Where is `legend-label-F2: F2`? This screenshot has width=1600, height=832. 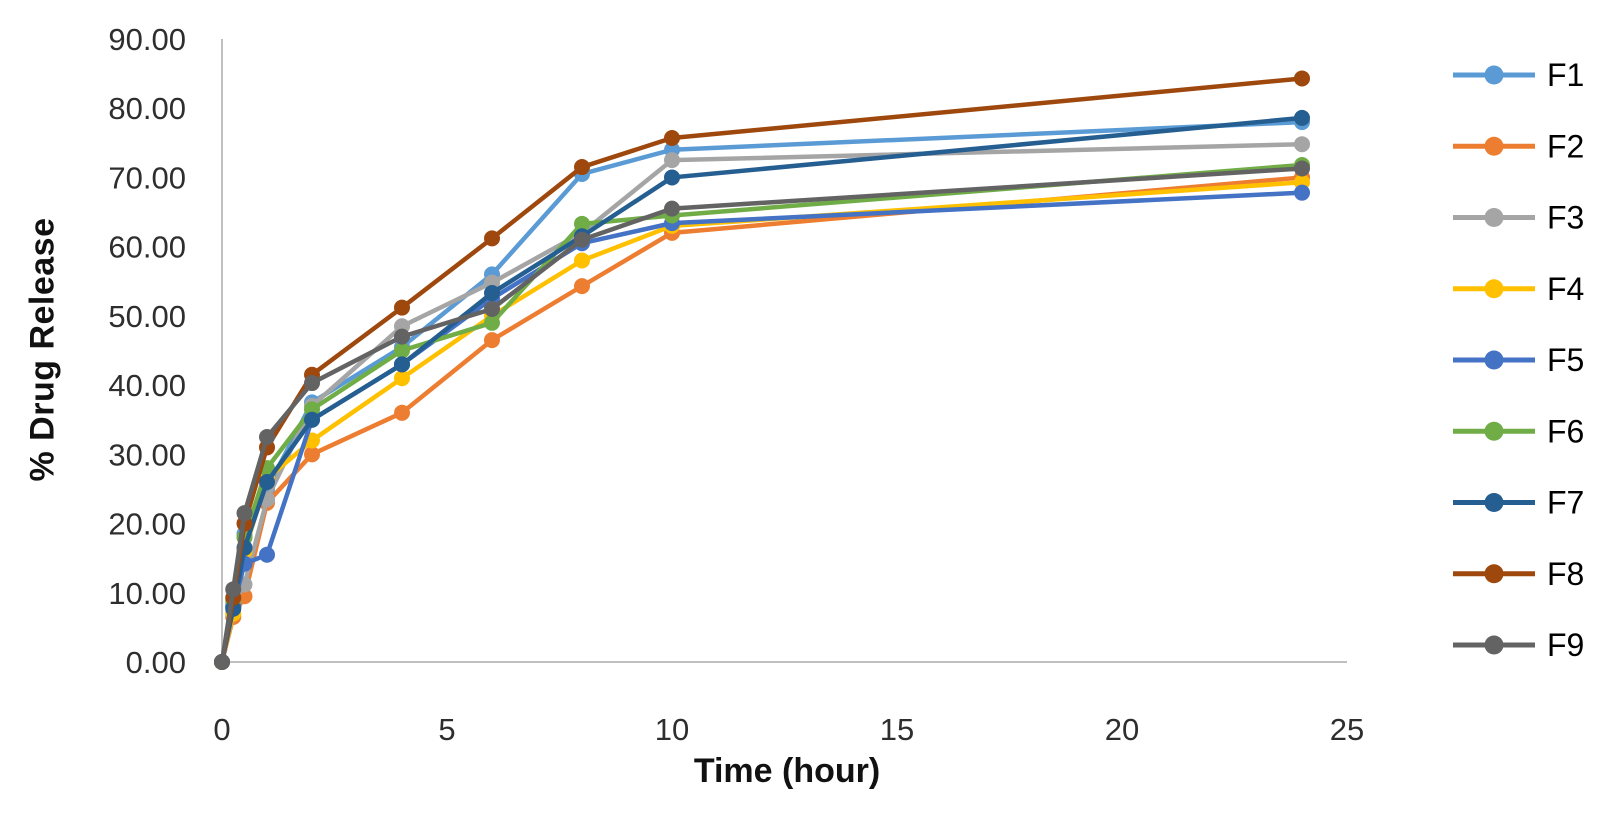 legend-label-F2: F2 is located at coordinates (1565, 146).